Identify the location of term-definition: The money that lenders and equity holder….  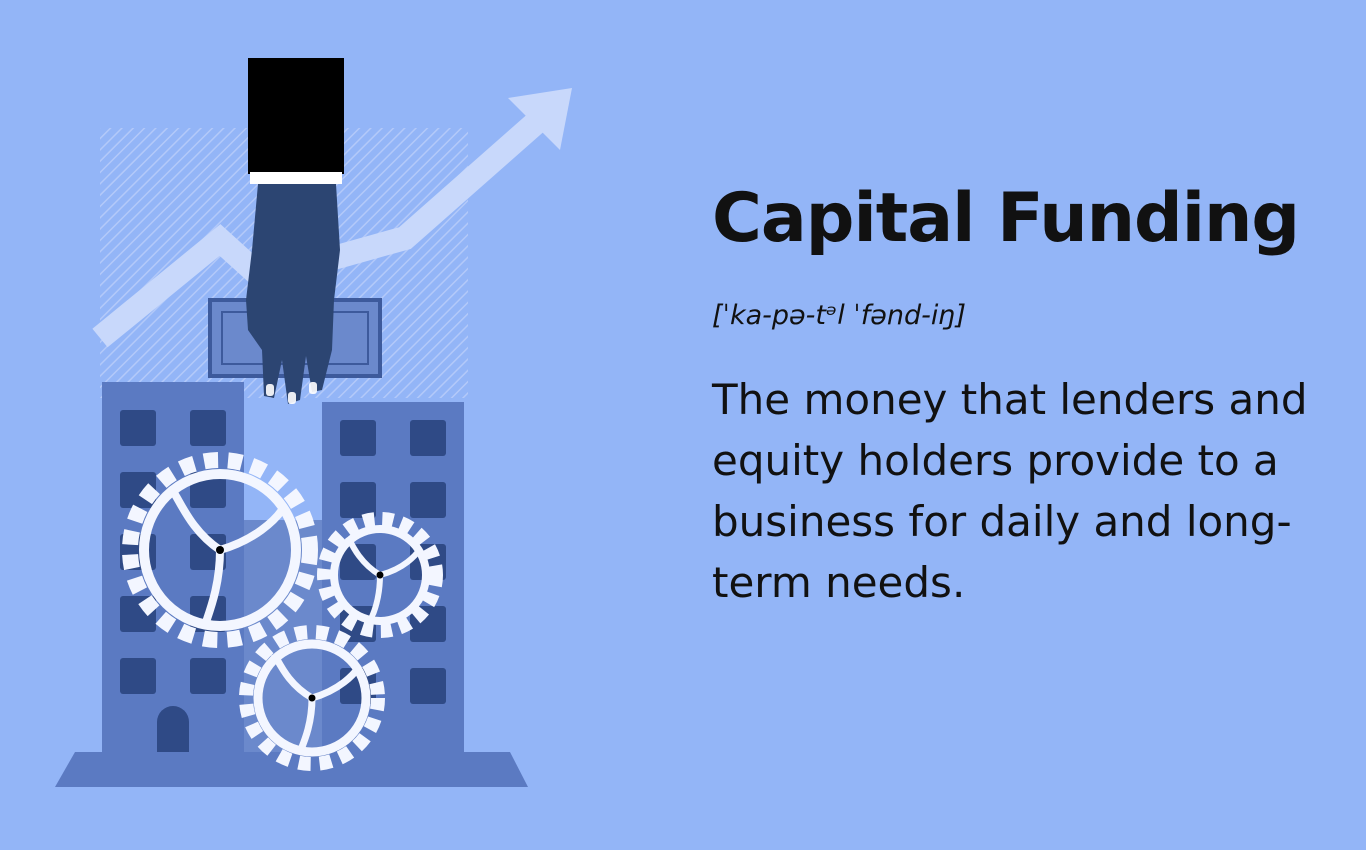
(1010, 491).